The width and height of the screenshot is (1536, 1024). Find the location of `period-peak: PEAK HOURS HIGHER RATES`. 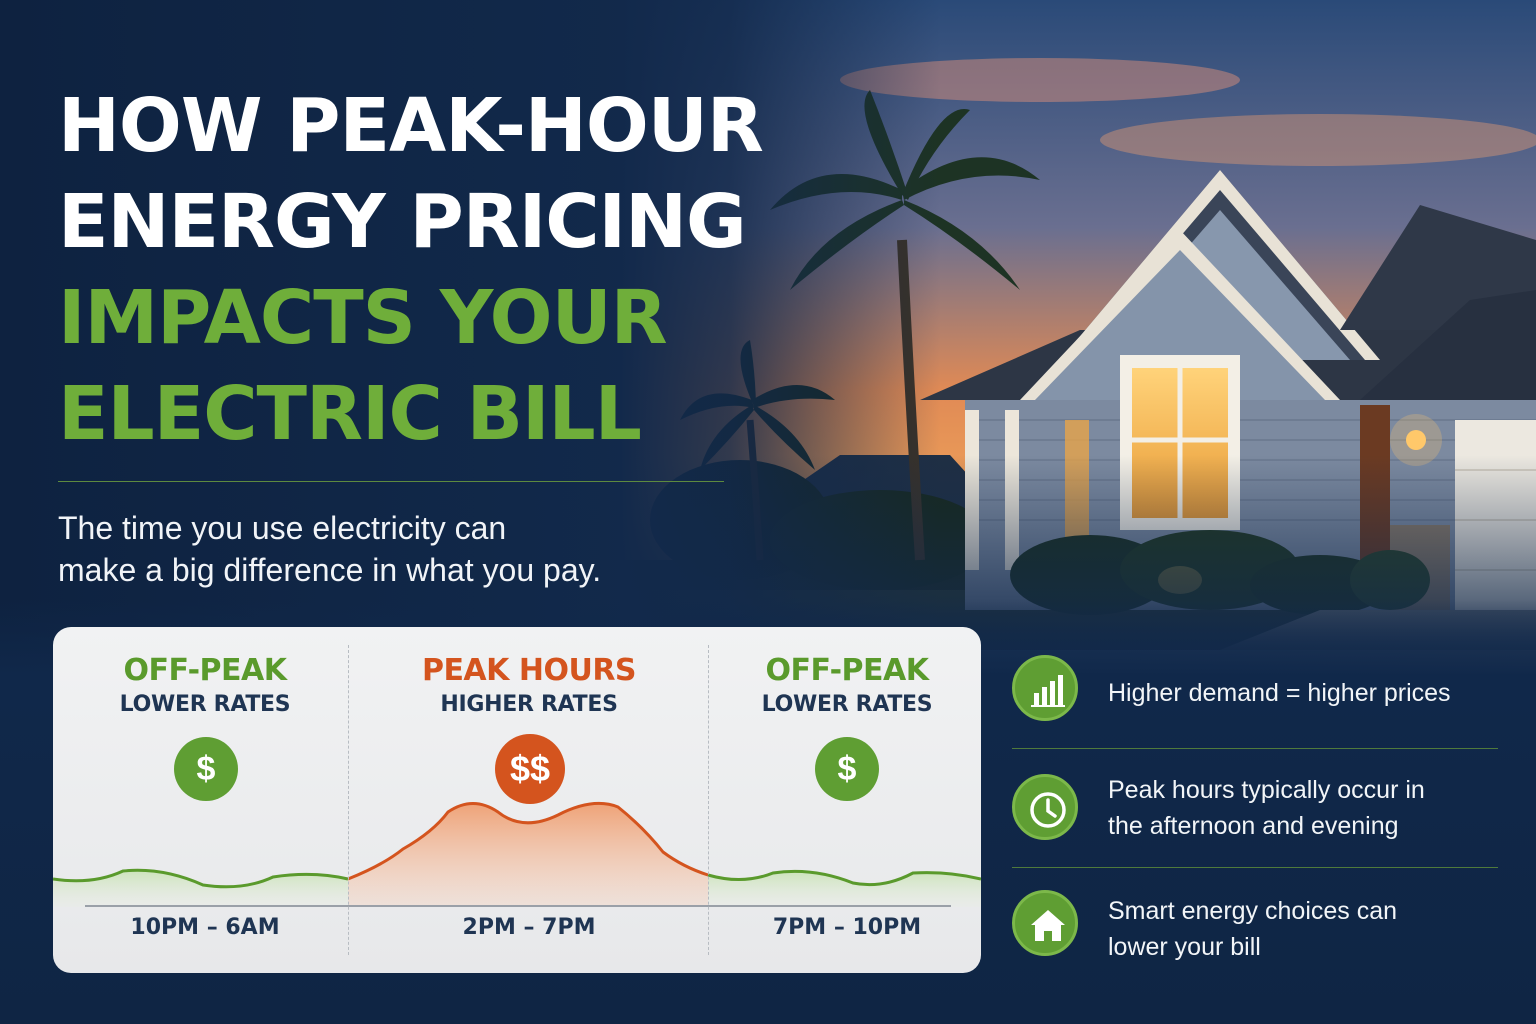

period-peak: PEAK HOURS HIGHER RATES is located at coordinates (529, 672).